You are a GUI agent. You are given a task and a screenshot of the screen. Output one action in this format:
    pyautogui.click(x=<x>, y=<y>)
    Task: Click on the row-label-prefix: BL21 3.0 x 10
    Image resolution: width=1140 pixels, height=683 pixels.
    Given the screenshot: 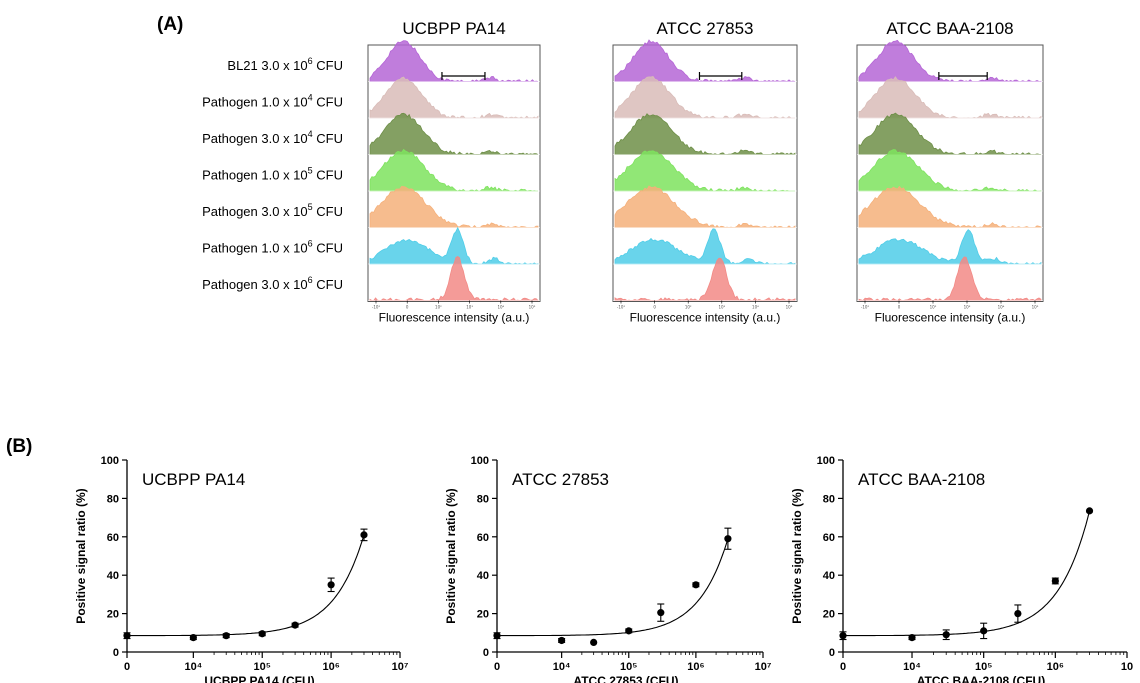 What is the action you would take?
    pyautogui.click(x=267, y=65)
    